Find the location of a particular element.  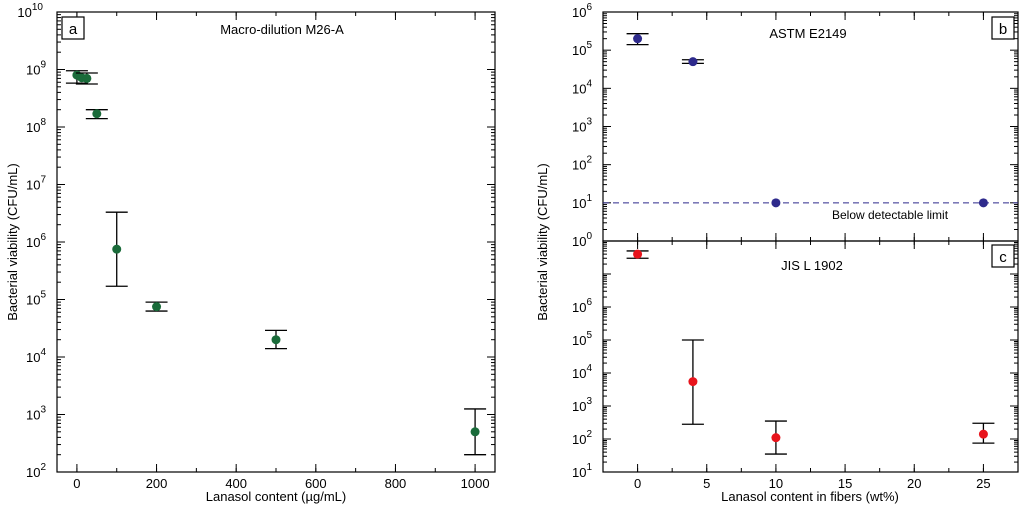

x-tick-label: 800 is located at coordinates (396, 483).